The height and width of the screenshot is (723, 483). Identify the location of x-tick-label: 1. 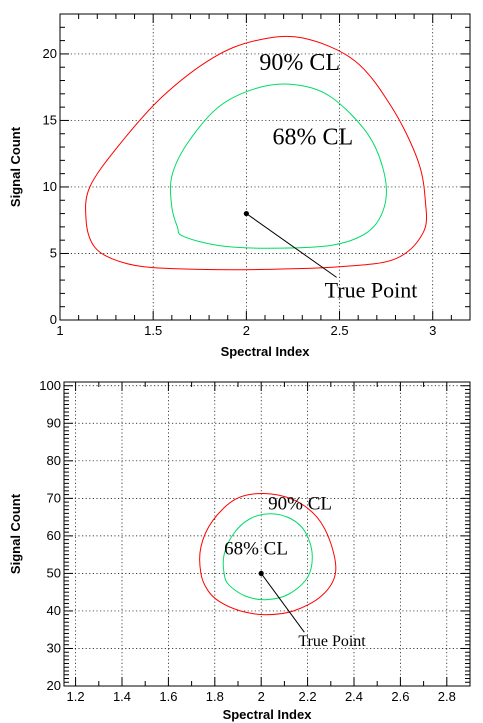
(59, 330).